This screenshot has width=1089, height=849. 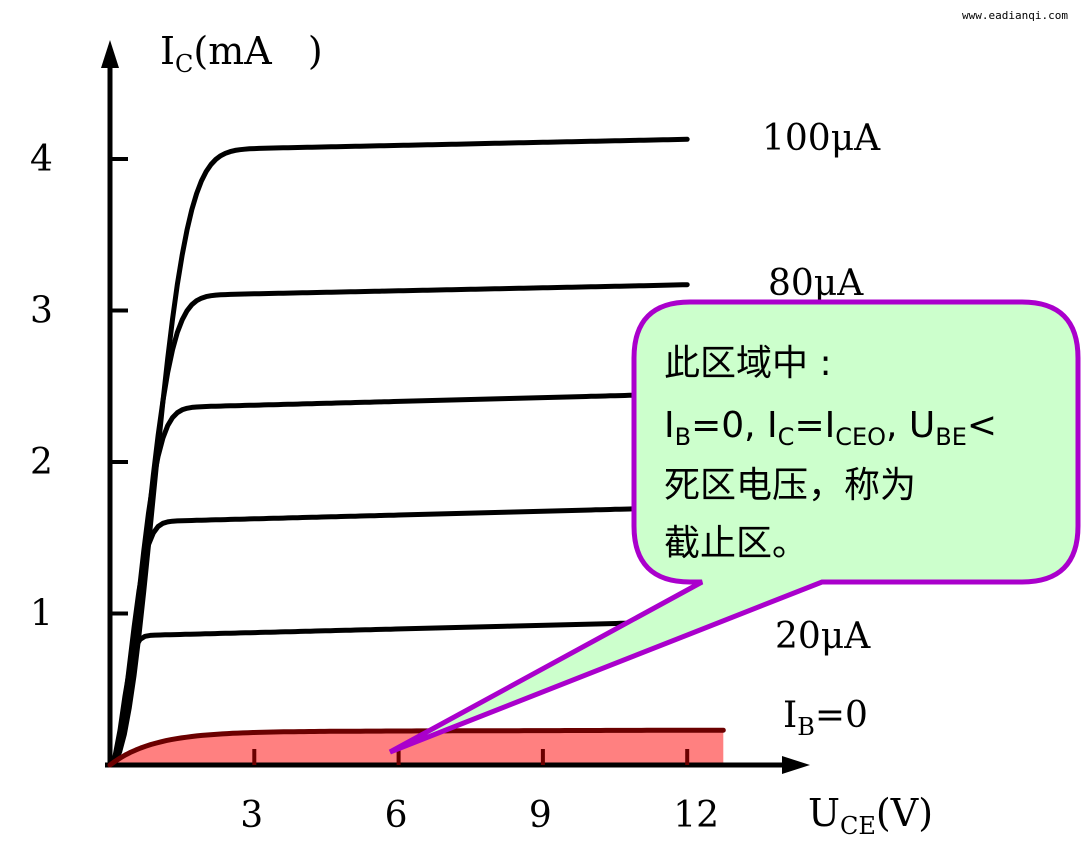 What do you see at coordinates (796, 765) in the screenshot?
I see `x-axis-arrow` at bounding box center [796, 765].